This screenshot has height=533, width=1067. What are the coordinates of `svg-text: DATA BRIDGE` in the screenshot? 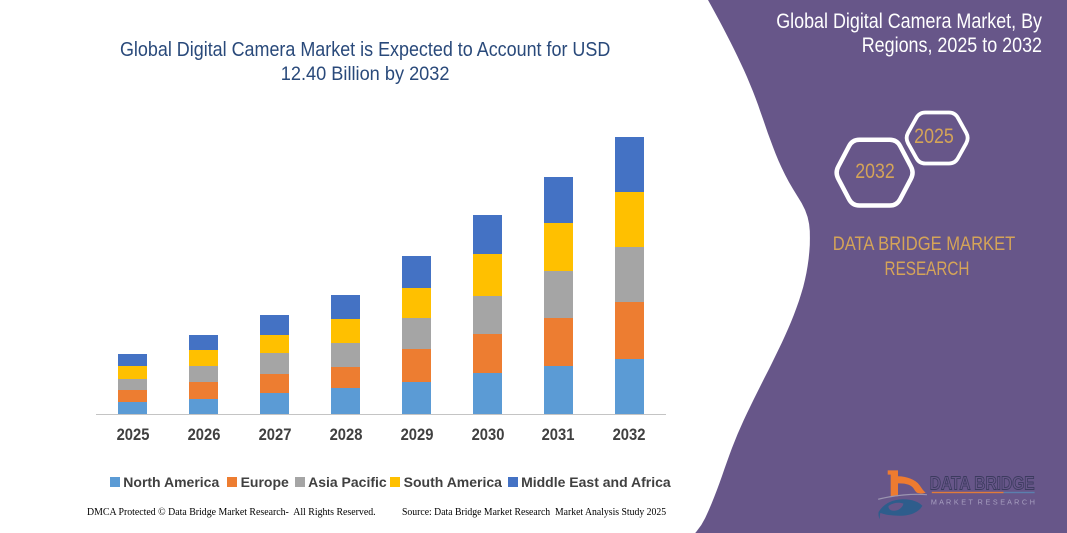 It's located at (982, 483).